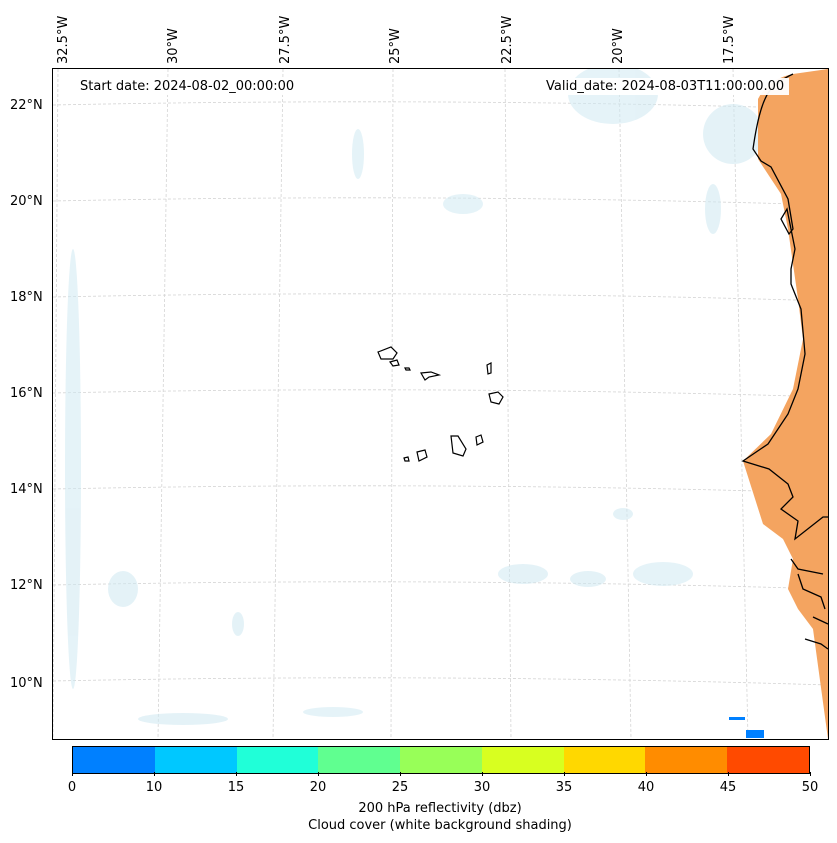 The image size is (837, 843). I want to click on meridian-20w, so click(625, 404).